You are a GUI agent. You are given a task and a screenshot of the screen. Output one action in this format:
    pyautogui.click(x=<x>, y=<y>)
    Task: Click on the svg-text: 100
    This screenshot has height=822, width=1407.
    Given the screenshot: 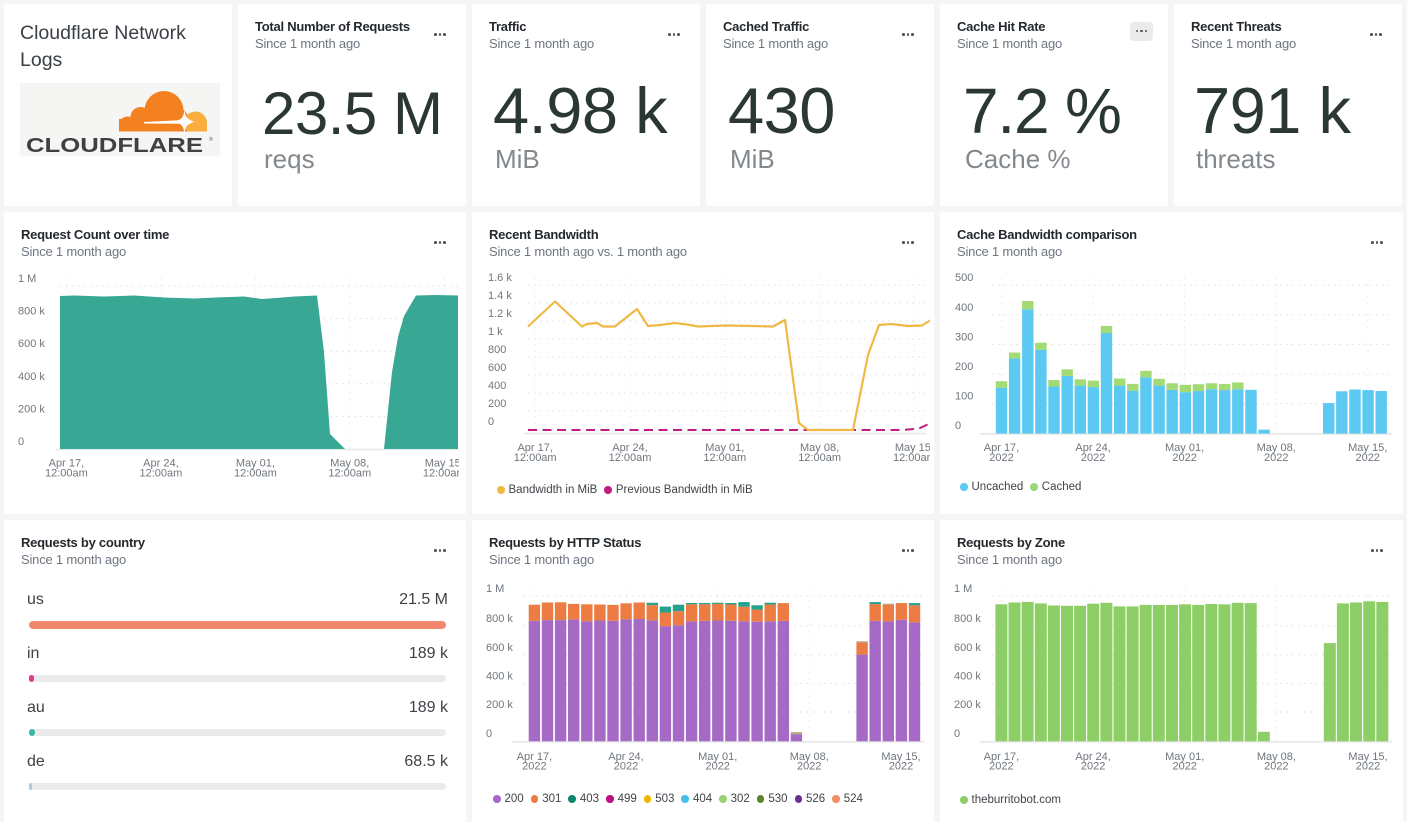 What is the action you would take?
    pyautogui.click(x=964, y=397)
    